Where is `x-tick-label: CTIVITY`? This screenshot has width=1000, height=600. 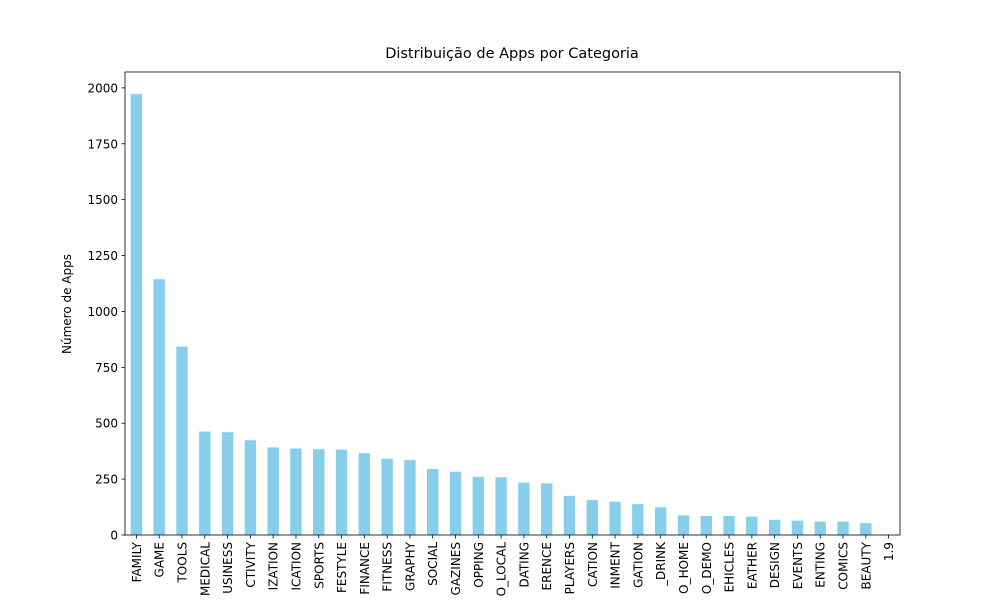 x-tick-label: CTIVITY is located at coordinates (251, 564).